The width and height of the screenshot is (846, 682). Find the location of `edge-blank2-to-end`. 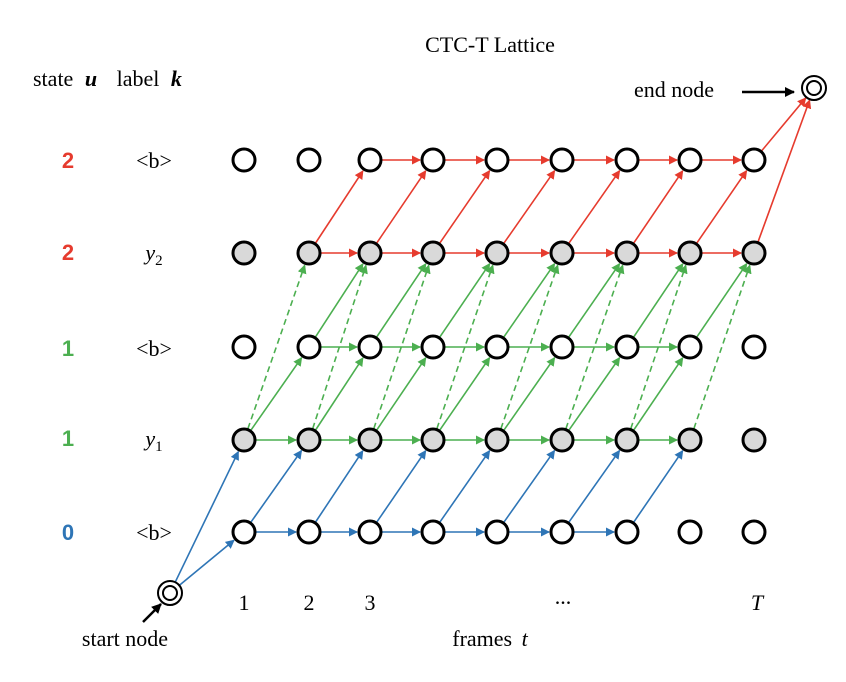

edge-blank2-to-end is located at coordinates (784, 124).